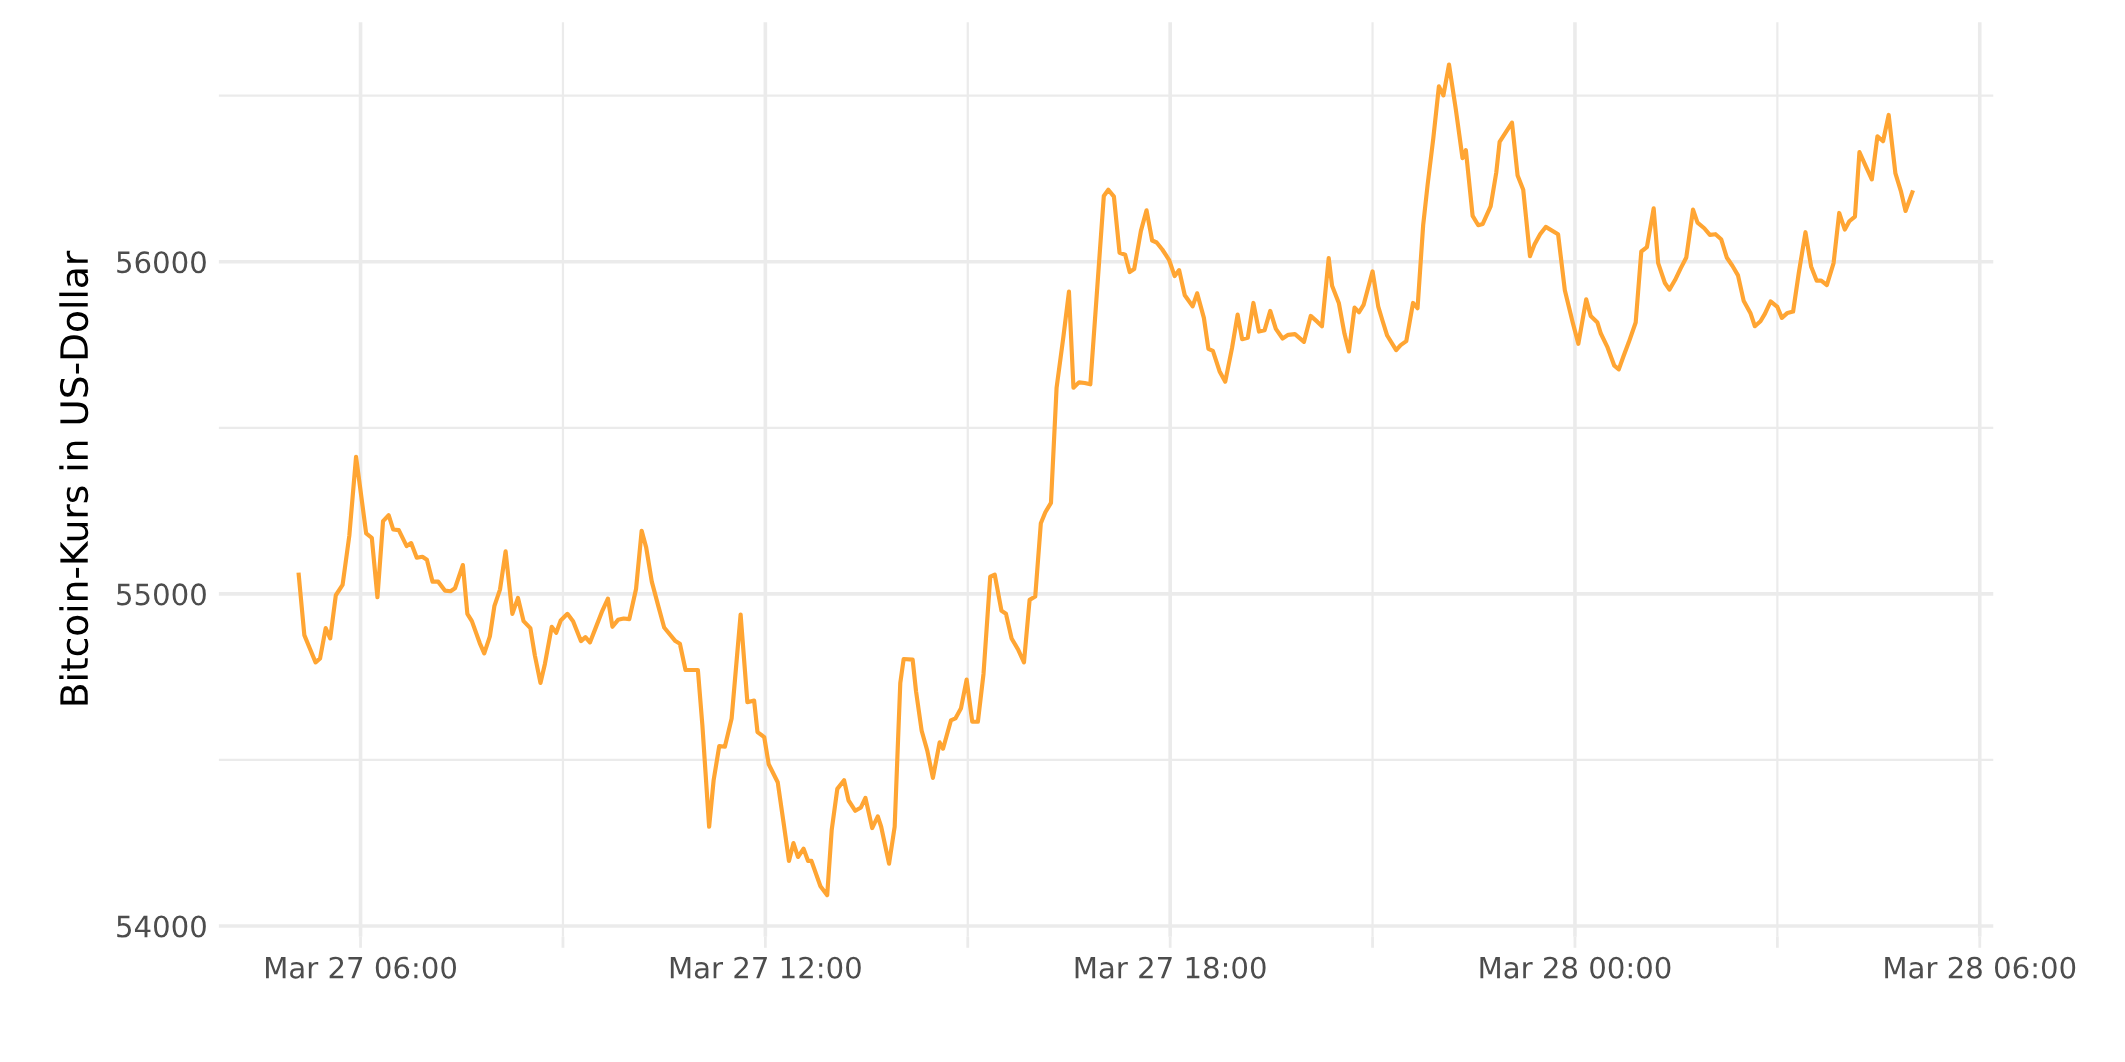 This screenshot has width=2125, height=1062. What do you see at coordinates (361, 967) in the screenshot?
I see `x-tick-label: Mar 27 06:00` at bounding box center [361, 967].